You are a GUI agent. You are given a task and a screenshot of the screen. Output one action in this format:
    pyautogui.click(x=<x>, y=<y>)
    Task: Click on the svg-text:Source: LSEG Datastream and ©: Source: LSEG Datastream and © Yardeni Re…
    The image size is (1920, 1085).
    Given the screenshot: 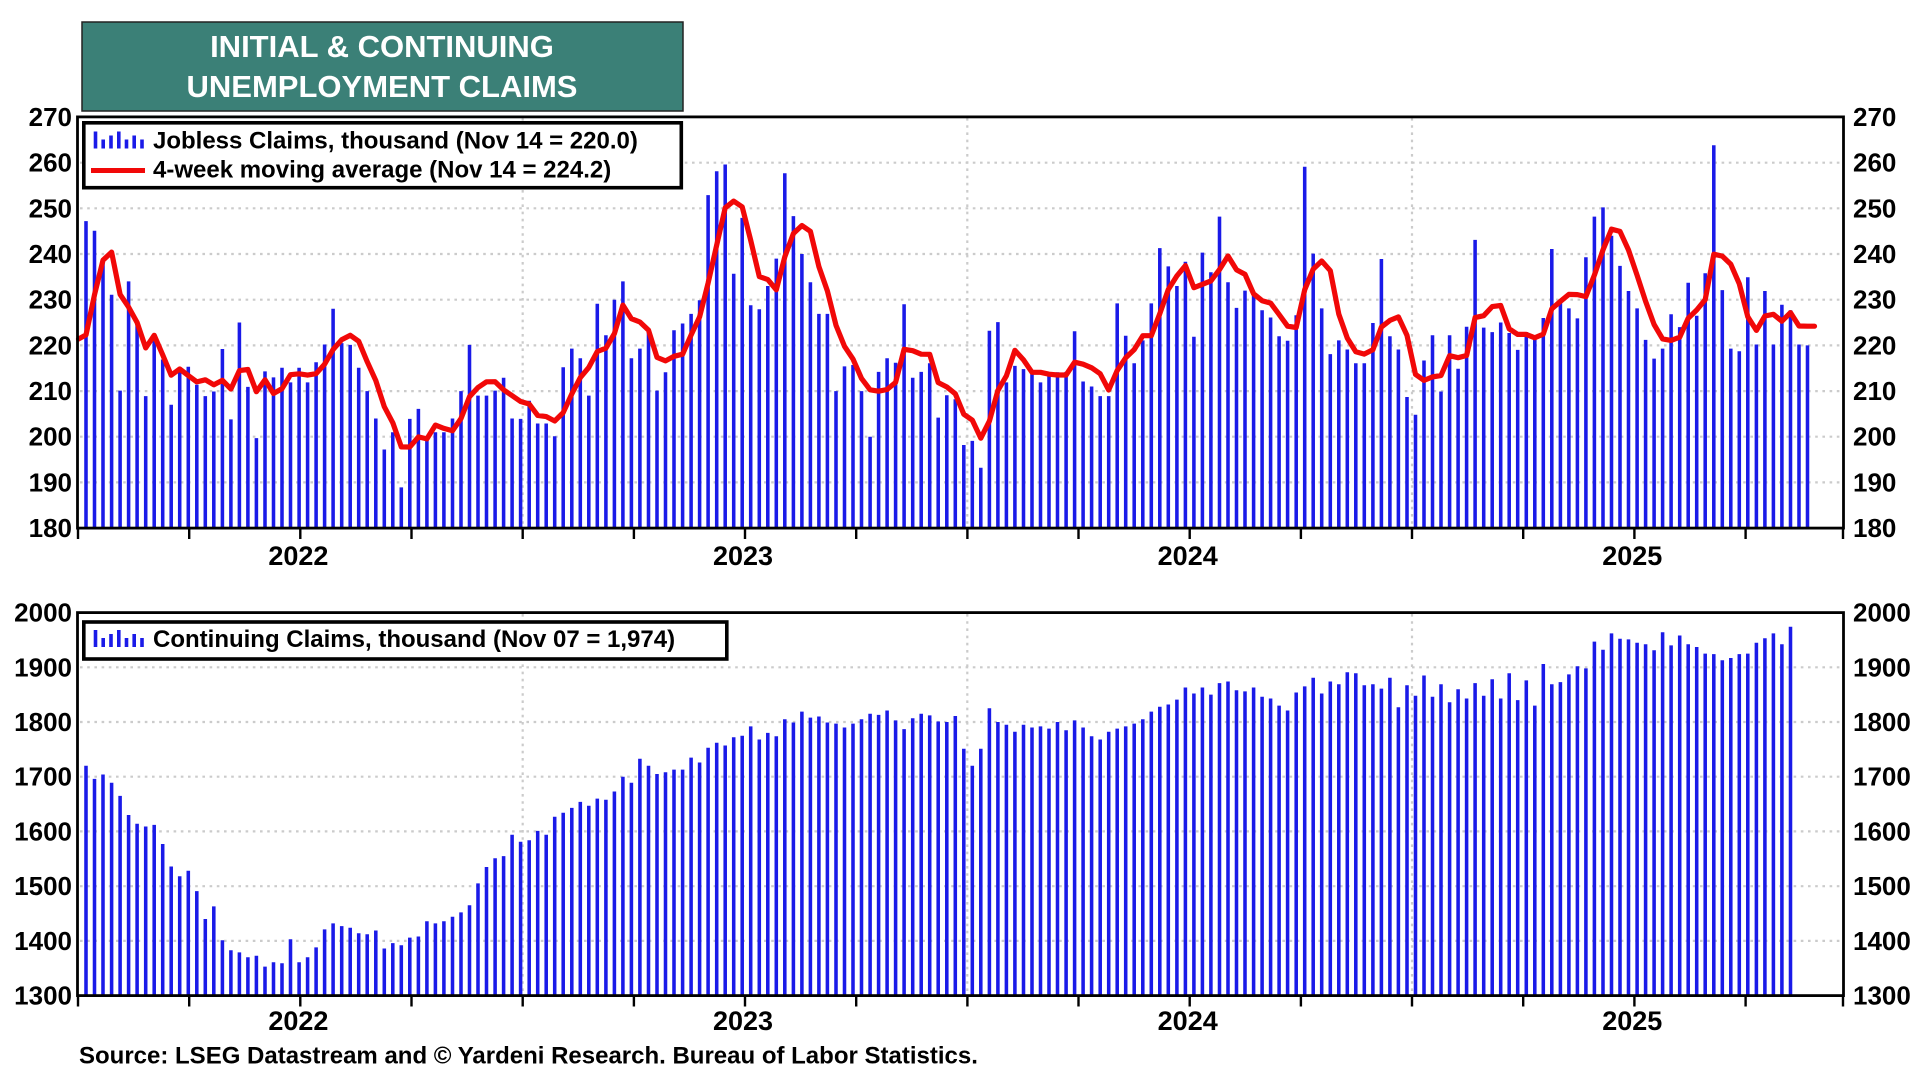 What is the action you would take?
    pyautogui.click(x=528, y=1056)
    